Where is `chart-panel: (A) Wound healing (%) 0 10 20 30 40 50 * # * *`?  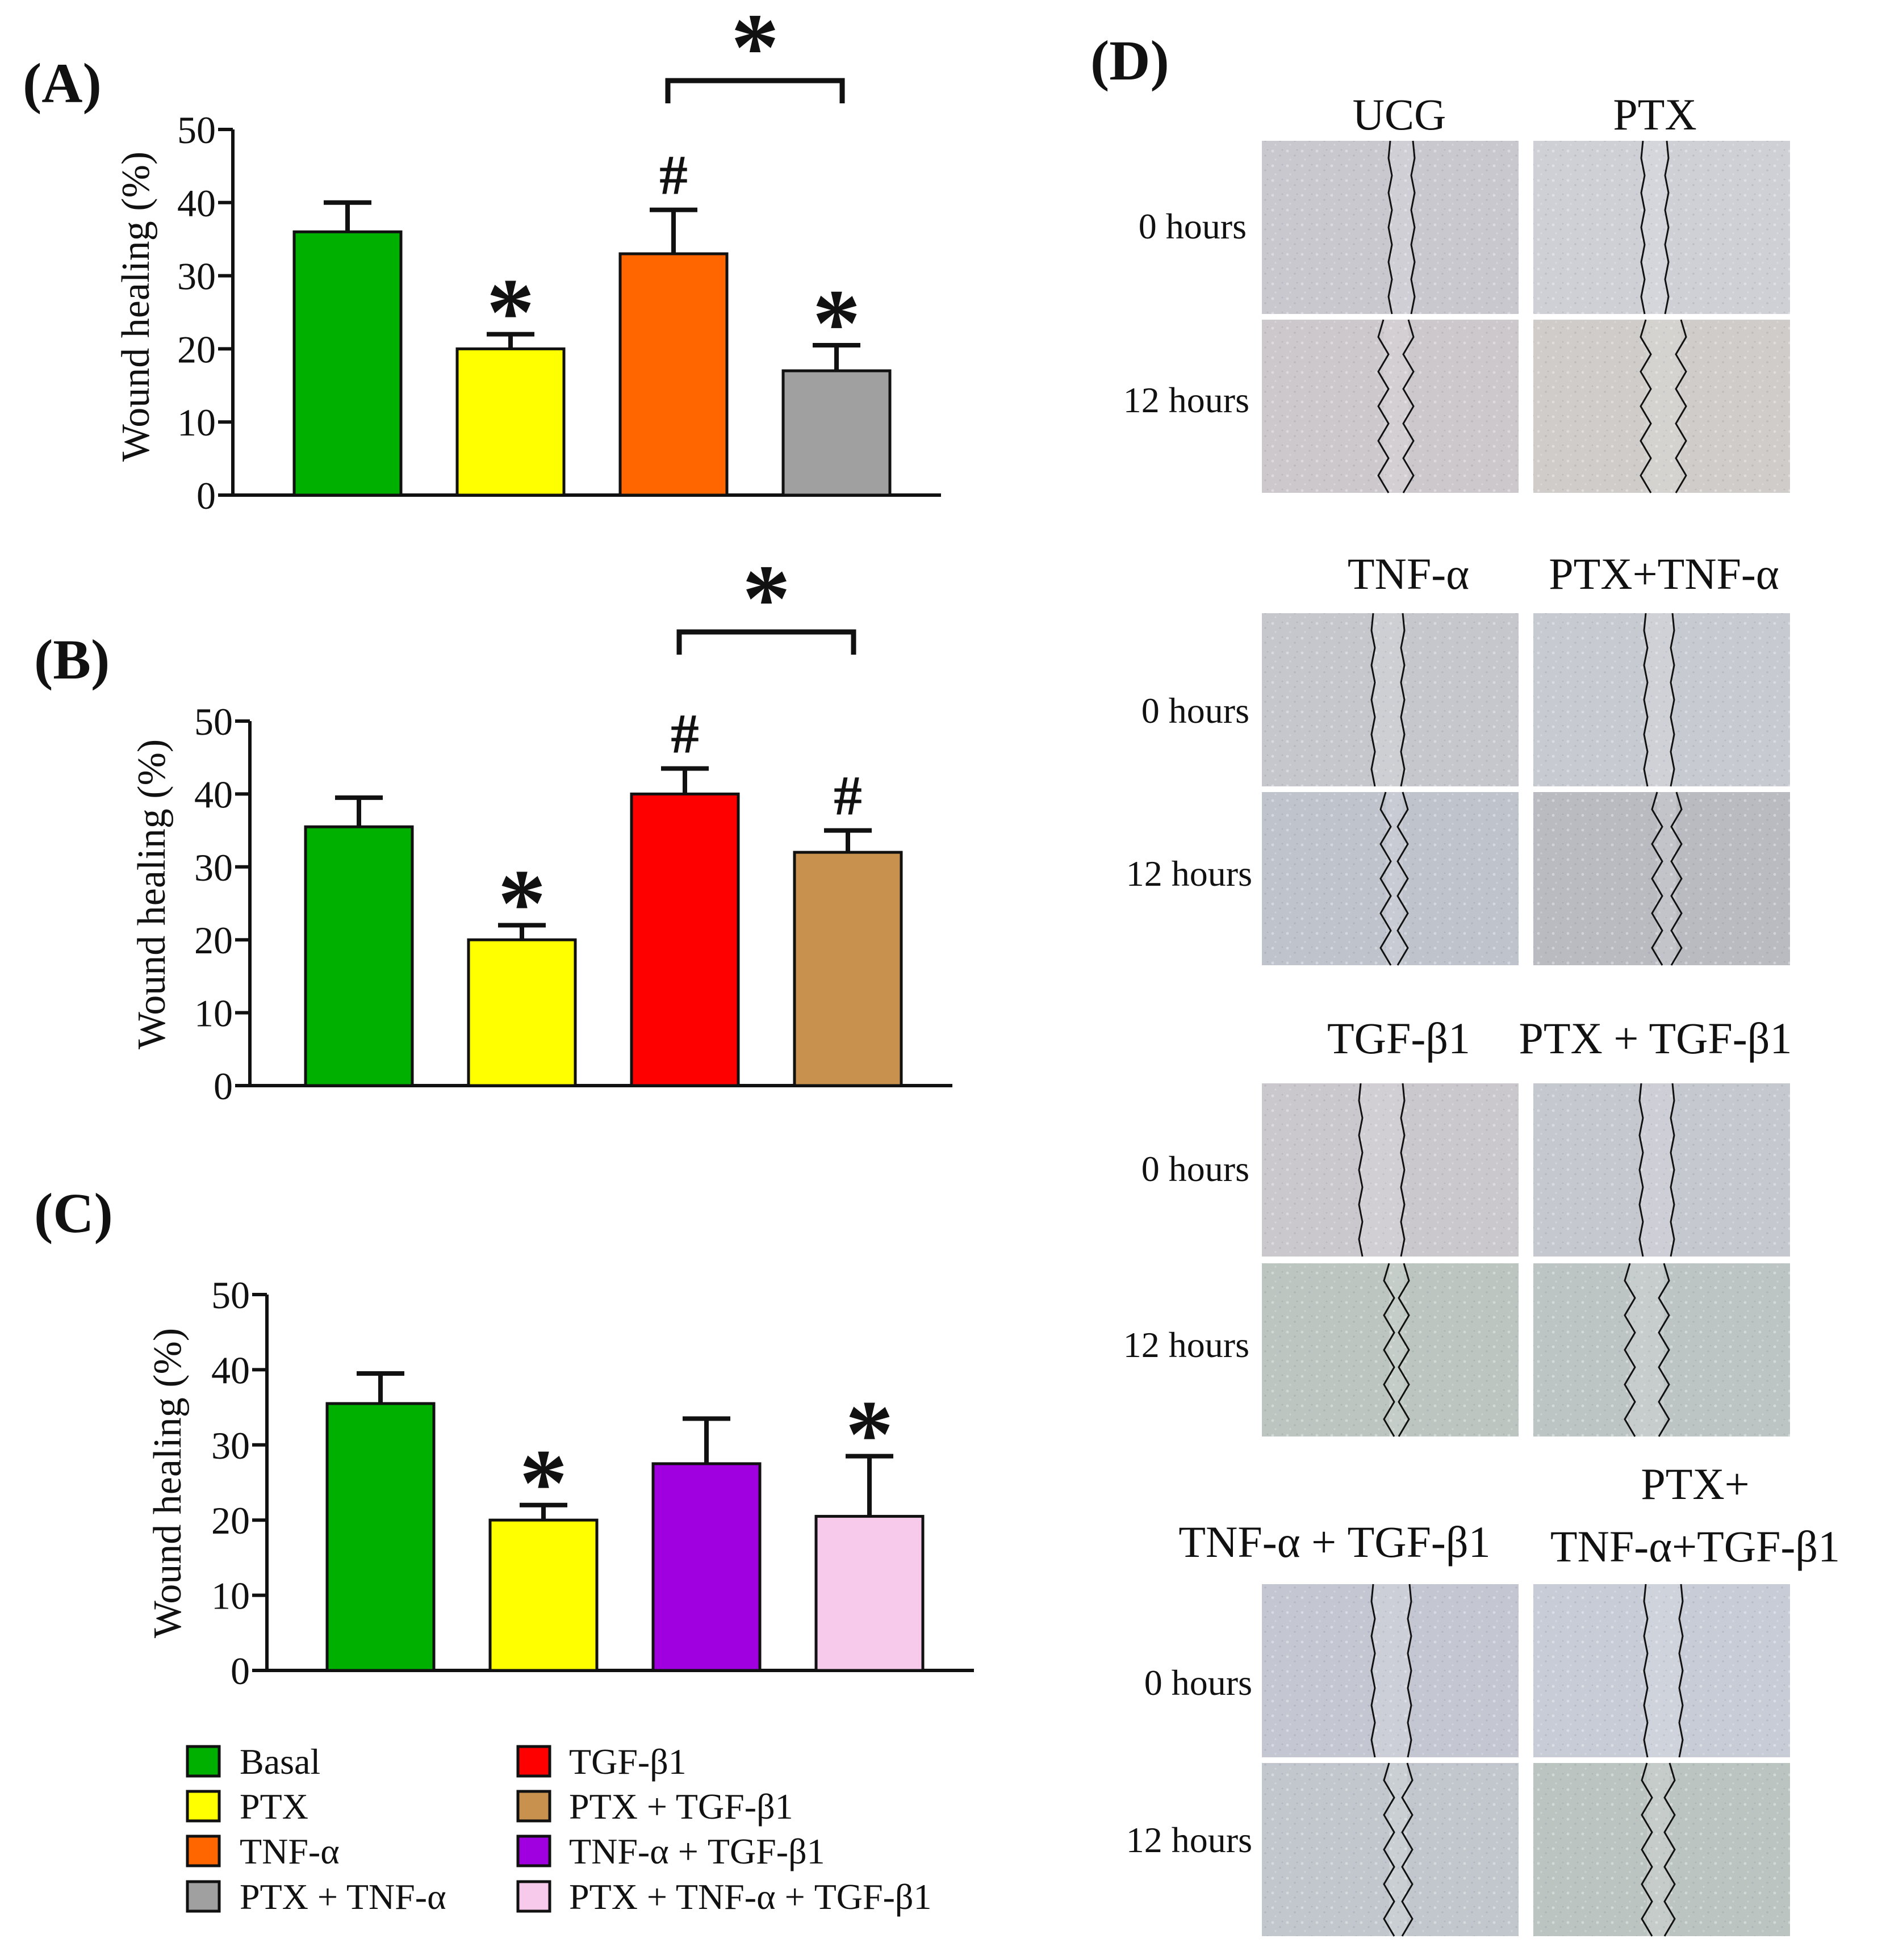 chart-panel: (A) Wound healing (%) 0 10 20 30 40 50 * # * * is located at coordinates (482, 258).